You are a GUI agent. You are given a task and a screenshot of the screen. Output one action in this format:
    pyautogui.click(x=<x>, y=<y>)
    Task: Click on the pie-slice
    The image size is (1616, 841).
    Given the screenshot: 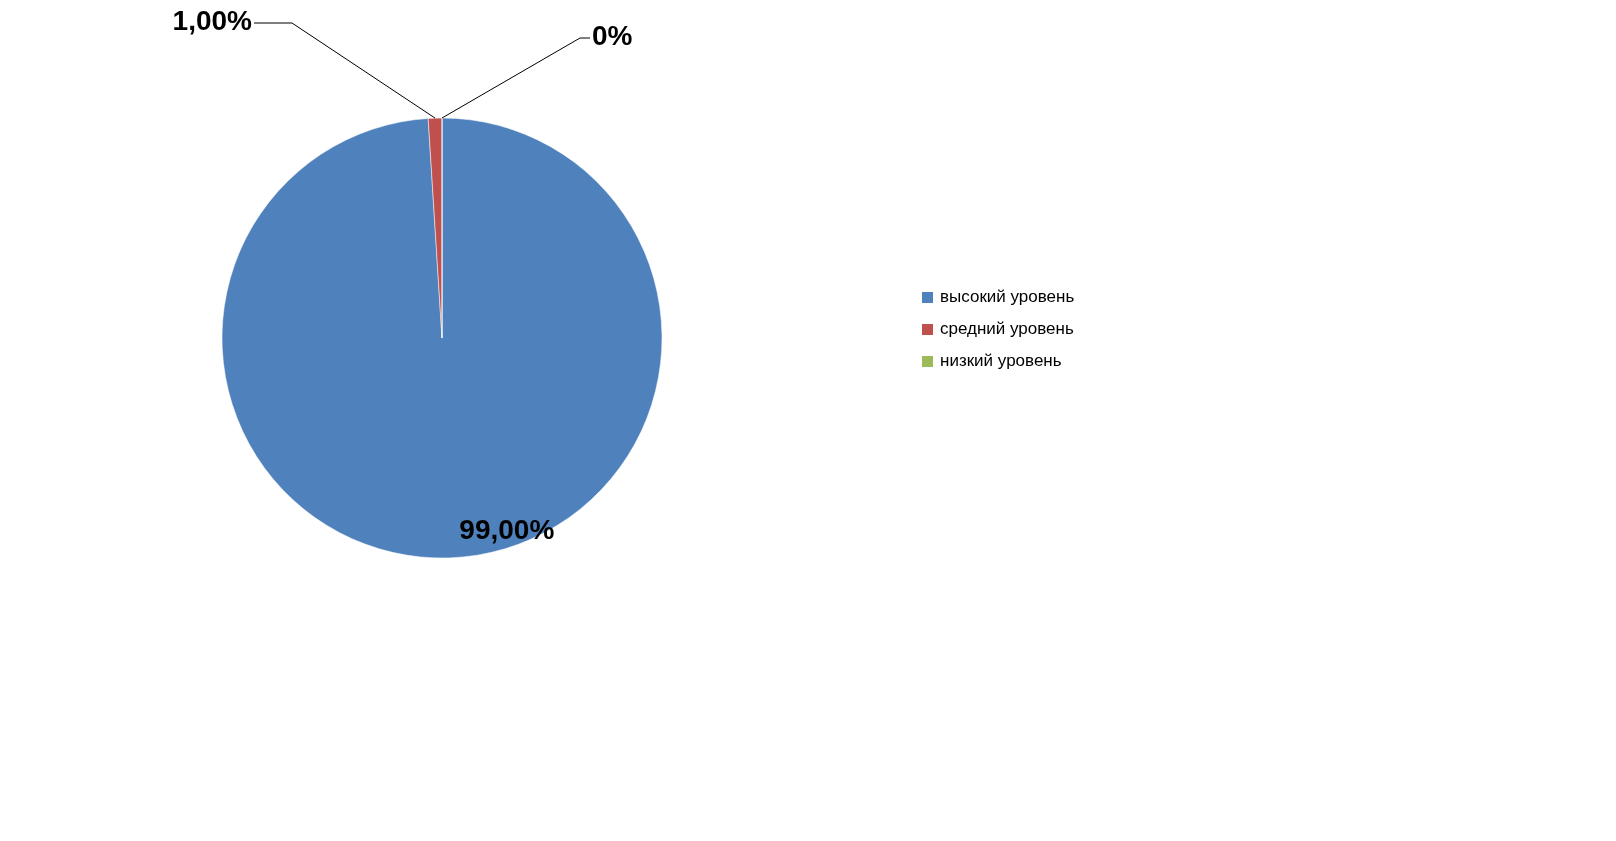 What is the action you would take?
    pyautogui.click(x=442, y=338)
    